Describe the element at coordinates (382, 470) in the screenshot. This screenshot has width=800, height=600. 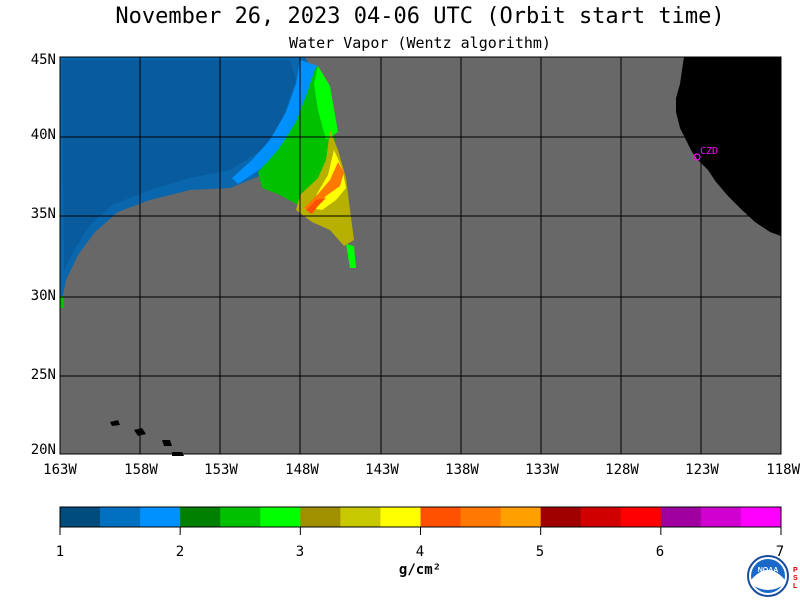
I see `lon-label-143w: 143W` at that location.